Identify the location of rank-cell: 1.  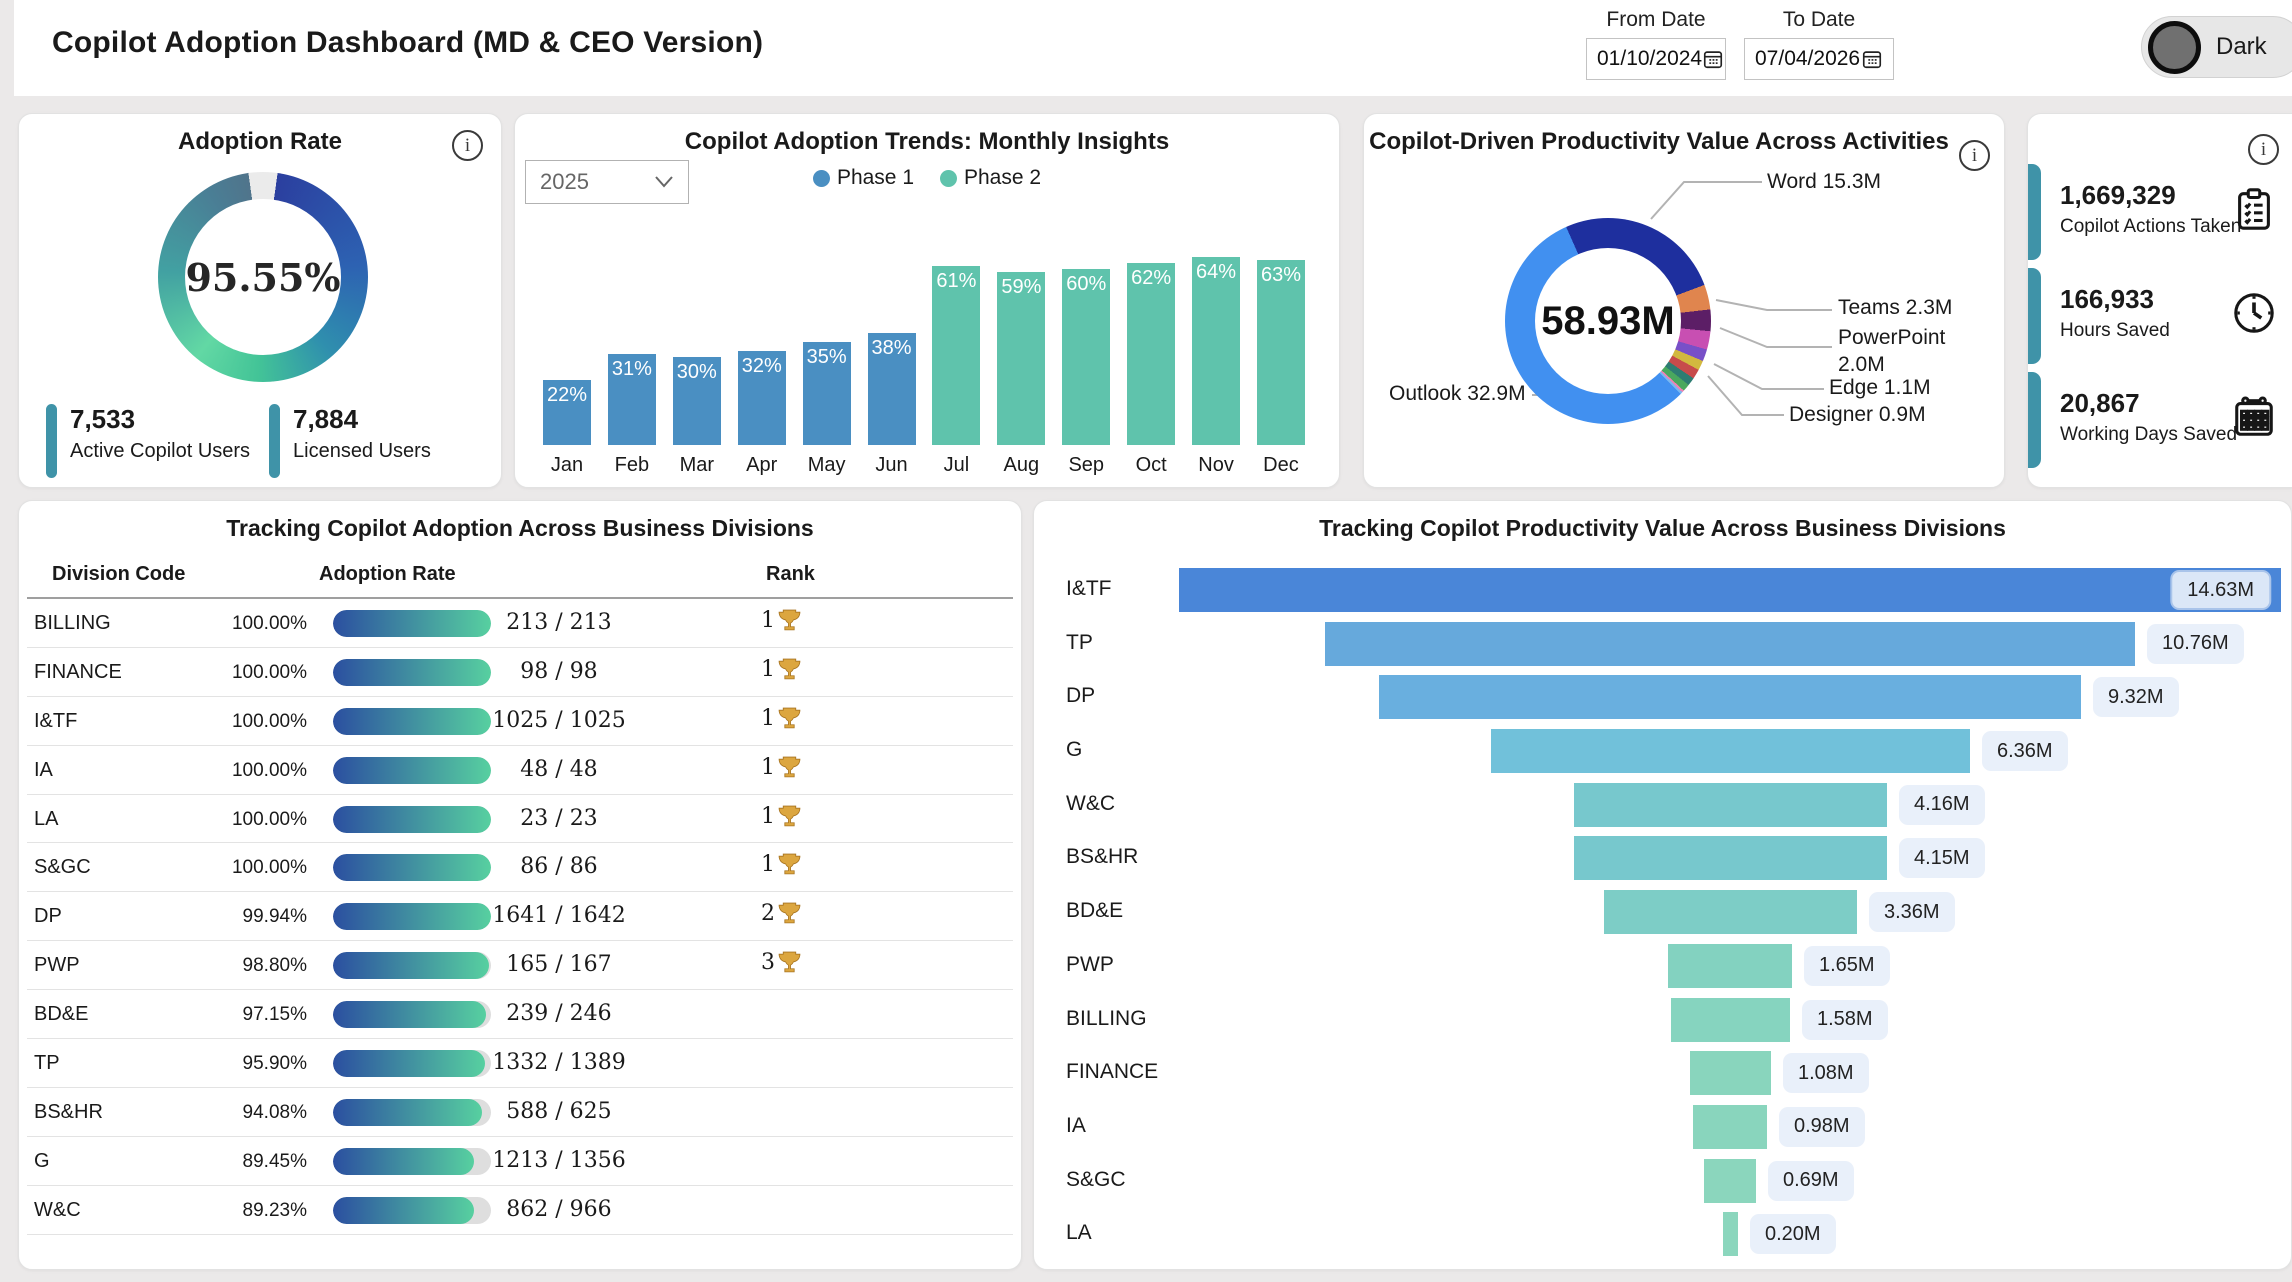
(781, 816).